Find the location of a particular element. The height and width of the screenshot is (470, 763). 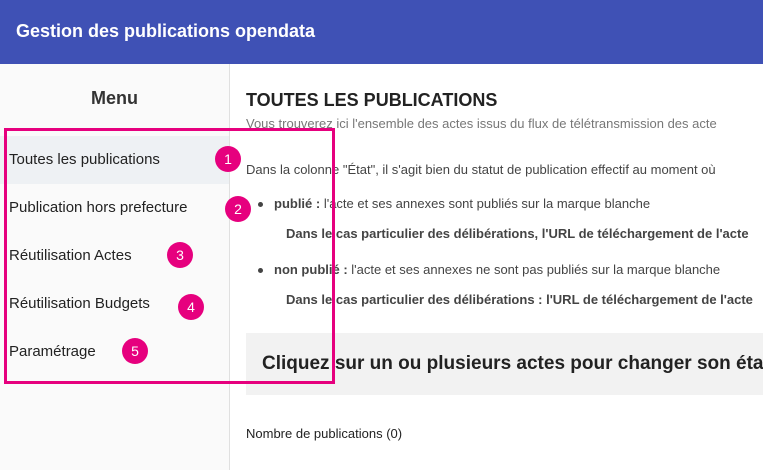

menu-item: Paramétrage is located at coordinates (114, 352).